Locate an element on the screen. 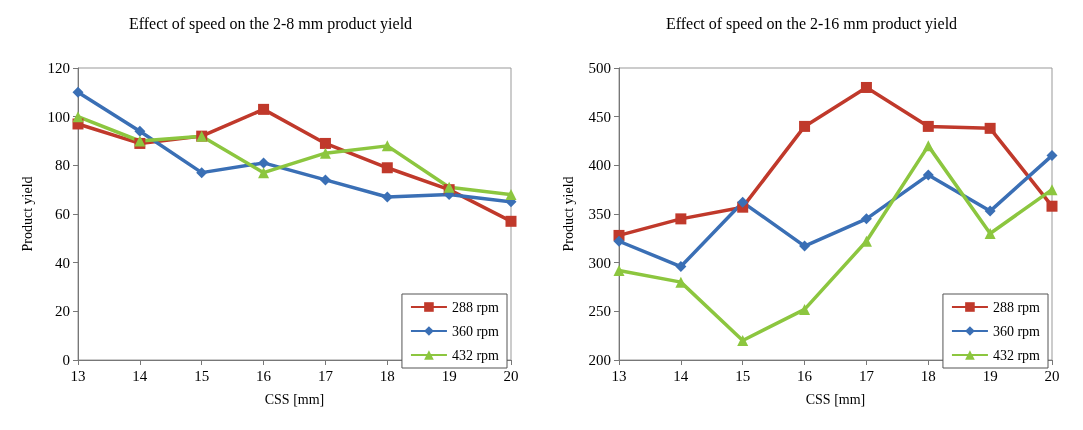  y-tick-label: 80 is located at coordinates (62, 165).